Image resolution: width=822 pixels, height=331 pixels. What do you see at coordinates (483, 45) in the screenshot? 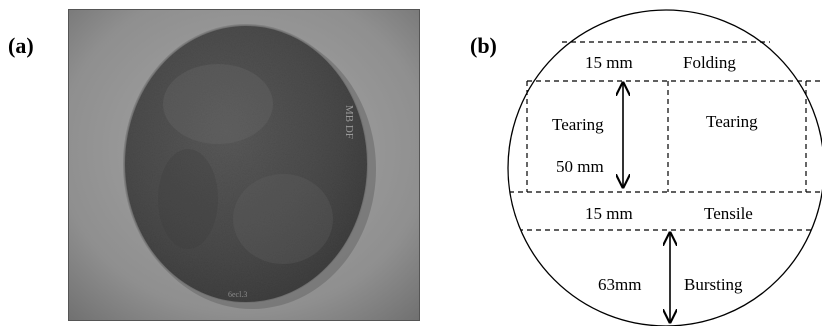
I see `panel-label-b: (b)` at bounding box center [483, 45].